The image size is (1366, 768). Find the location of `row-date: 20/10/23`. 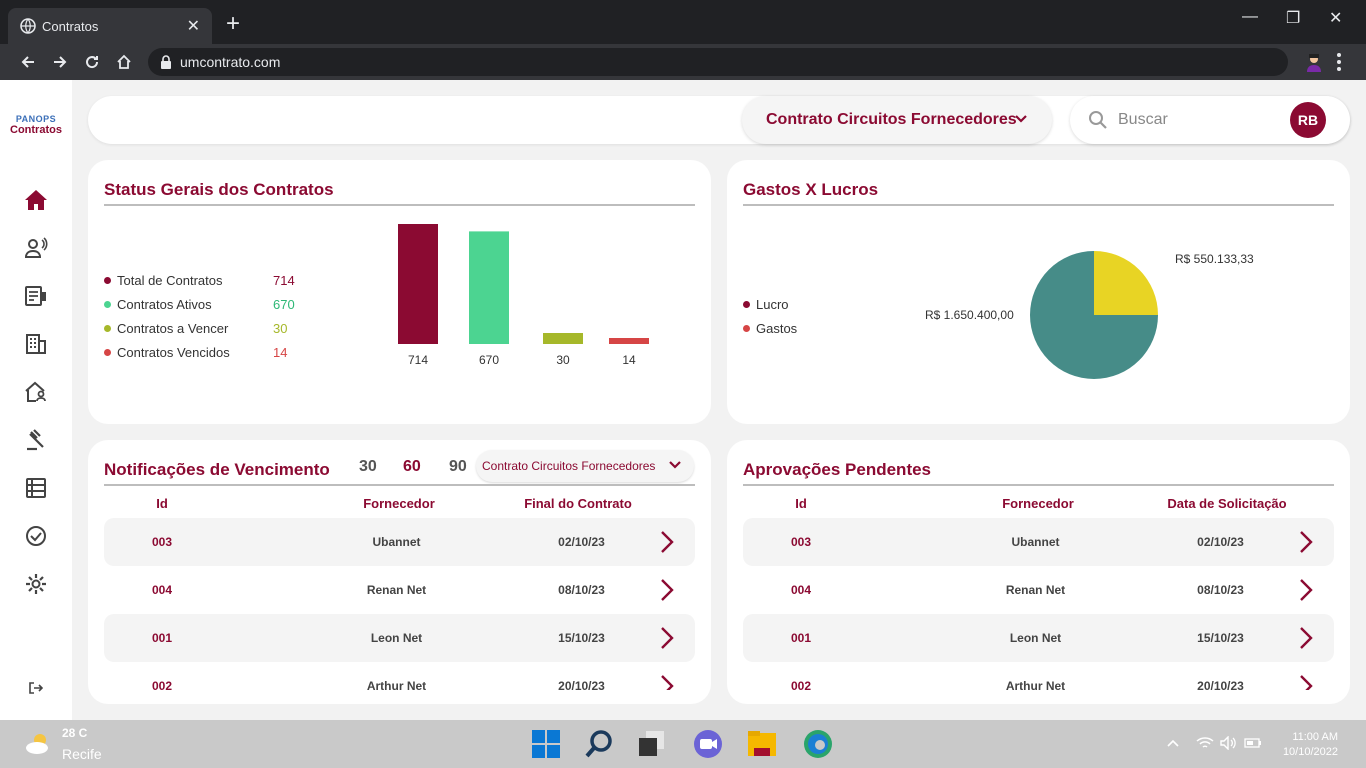

row-date: 20/10/23 is located at coordinates (581, 684).